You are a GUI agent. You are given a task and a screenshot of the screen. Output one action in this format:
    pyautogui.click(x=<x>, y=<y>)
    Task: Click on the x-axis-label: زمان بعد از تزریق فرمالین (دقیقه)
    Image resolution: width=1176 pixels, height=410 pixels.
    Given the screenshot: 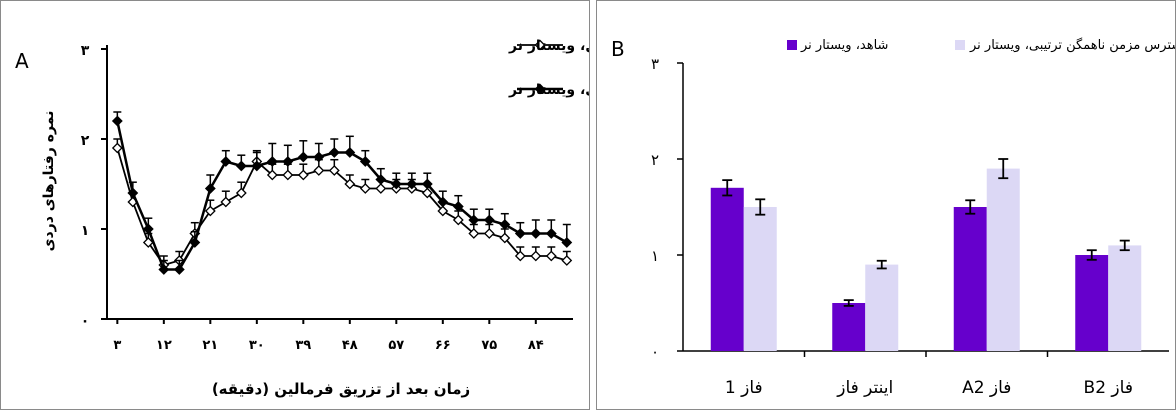 What is the action you would take?
    pyautogui.click(x=341, y=389)
    